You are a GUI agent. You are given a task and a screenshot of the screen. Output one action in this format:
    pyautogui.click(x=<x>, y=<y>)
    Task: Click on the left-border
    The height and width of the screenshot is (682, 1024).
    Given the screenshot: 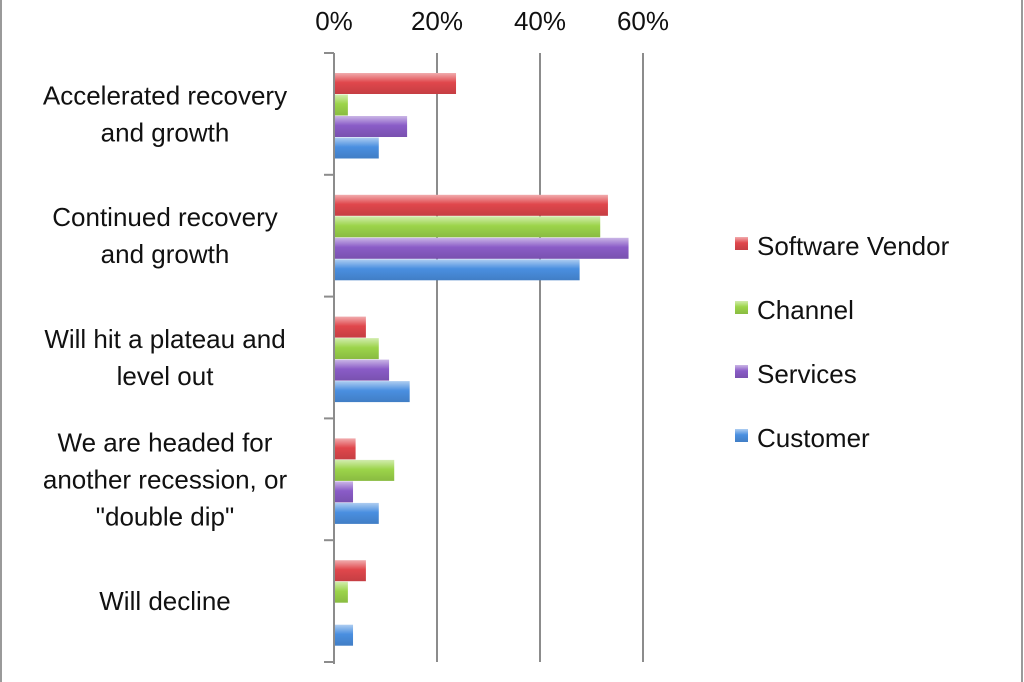 What is the action you would take?
    pyautogui.click(x=1, y=341)
    